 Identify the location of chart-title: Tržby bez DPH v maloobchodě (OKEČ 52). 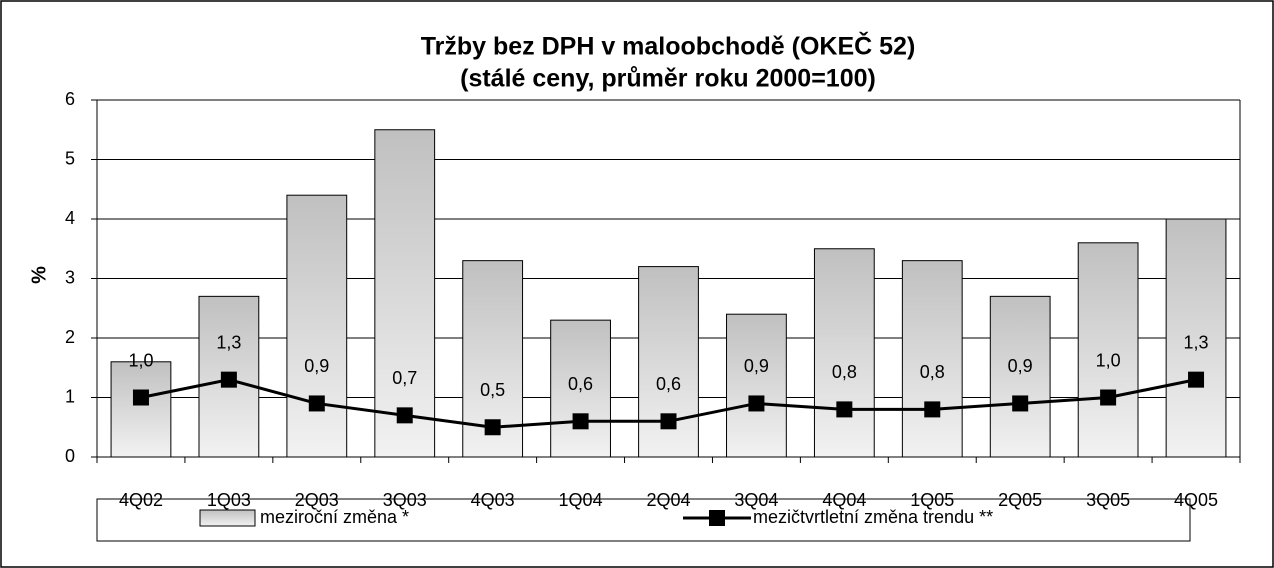
(668, 46).